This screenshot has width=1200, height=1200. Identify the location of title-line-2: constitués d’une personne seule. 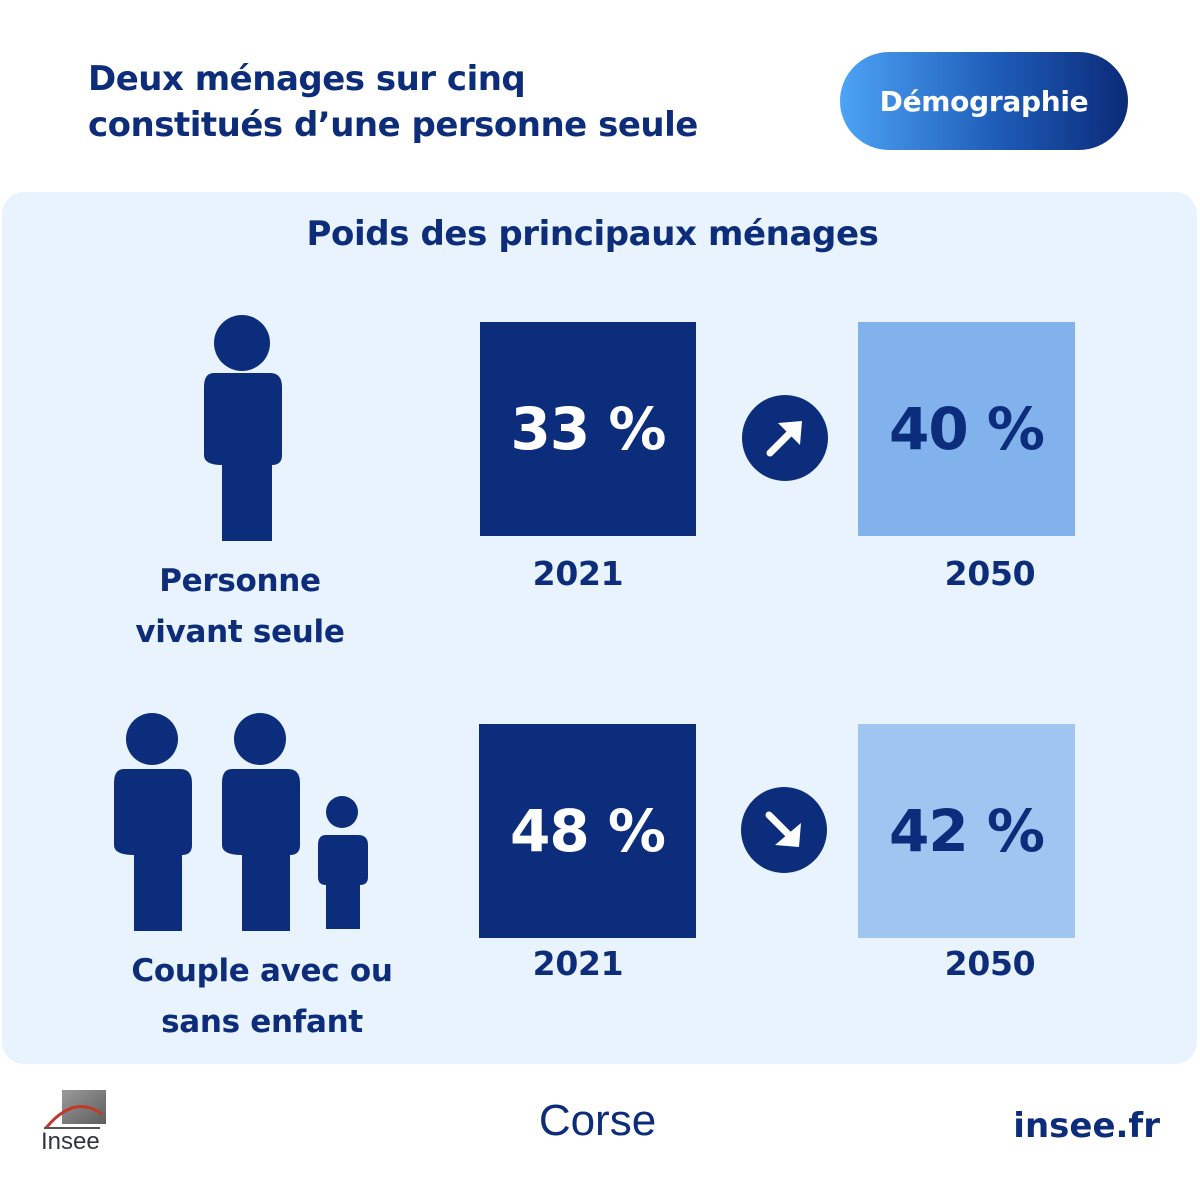
(393, 125).